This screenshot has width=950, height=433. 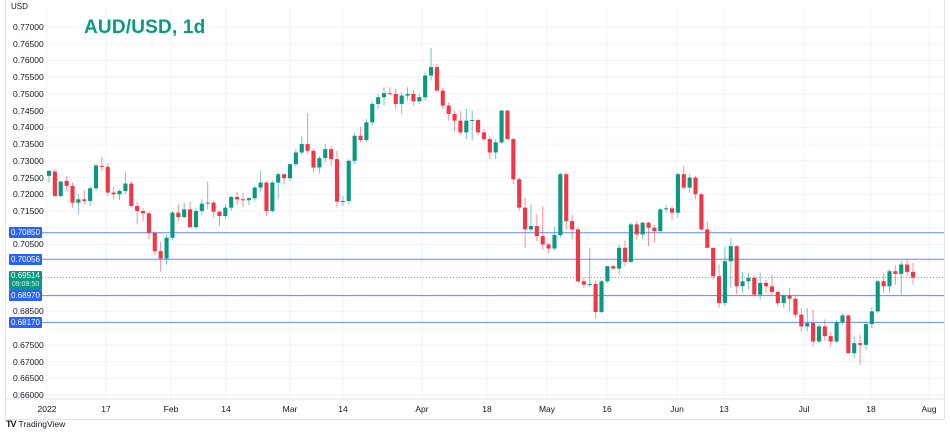 I want to click on x-axis-label: Mar, so click(x=290, y=409).